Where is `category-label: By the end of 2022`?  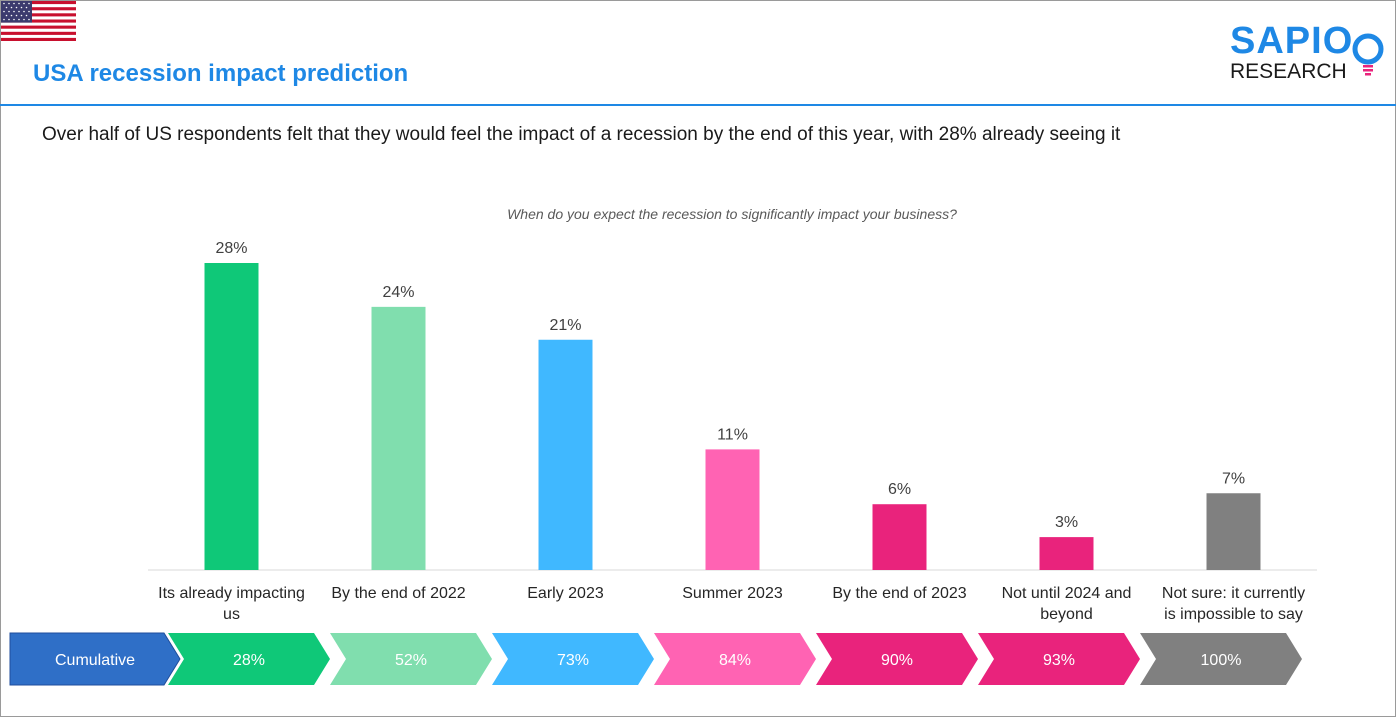
category-label: By the end of 2022 is located at coordinates (399, 593).